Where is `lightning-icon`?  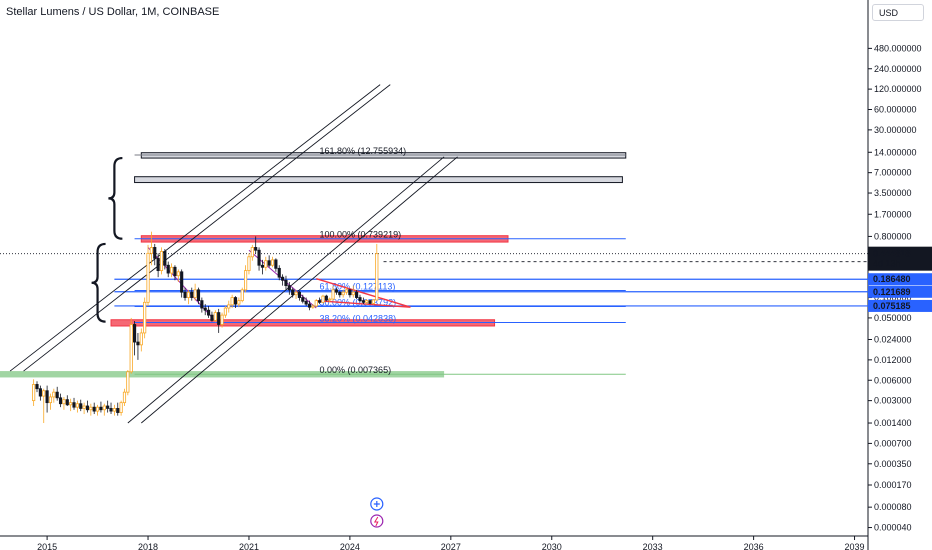 lightning-icon is located at coordinates (377, 521).